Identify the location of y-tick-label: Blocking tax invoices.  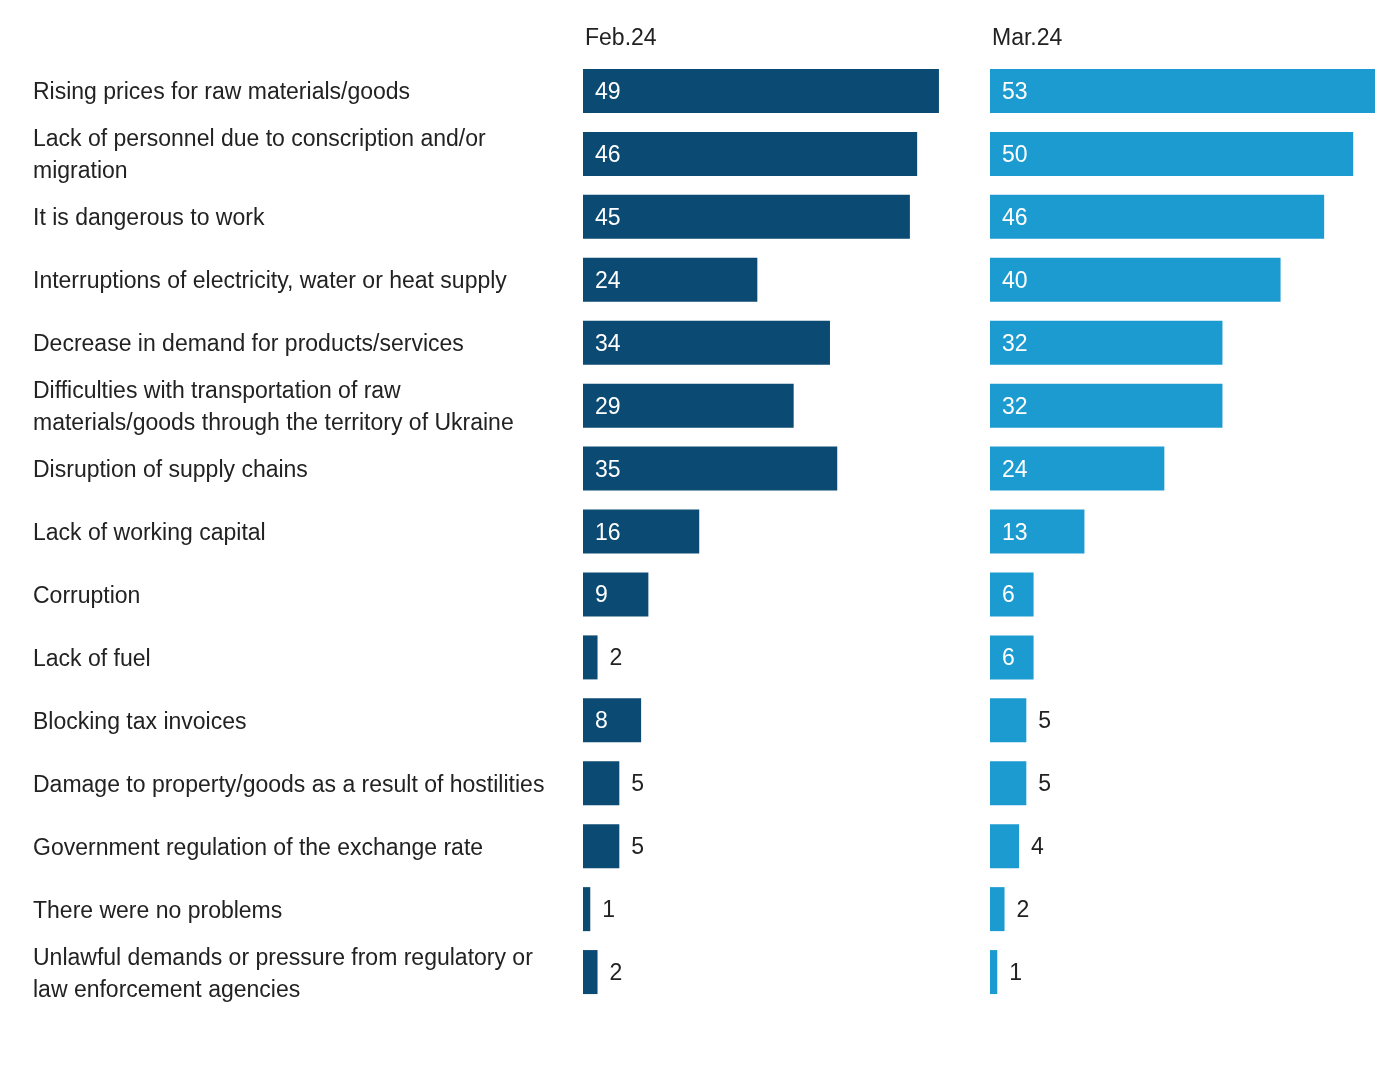
(140, 720).